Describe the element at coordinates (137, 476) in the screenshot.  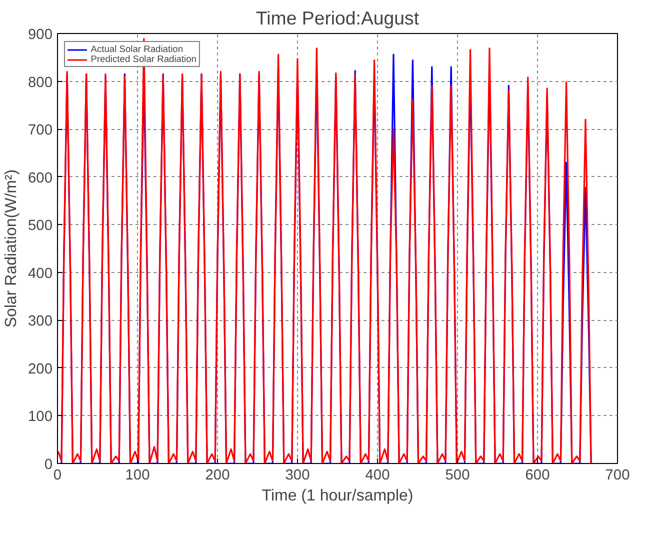
I see `x-tick-label: 100` at that location.